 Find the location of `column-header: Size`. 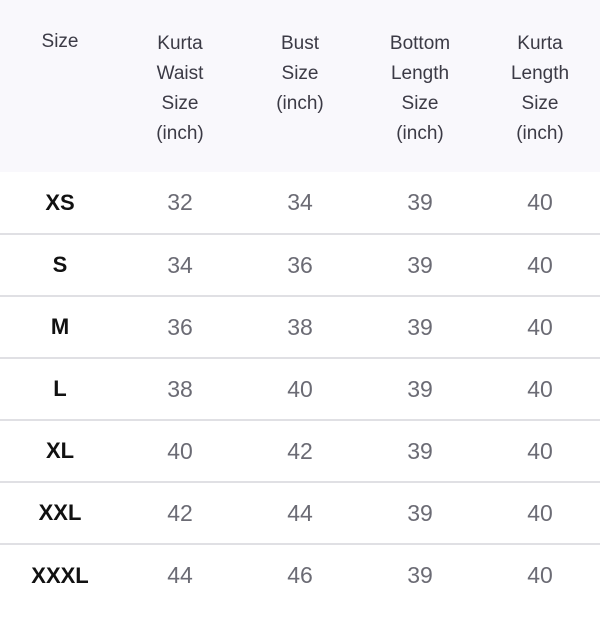

column-header: Size is located at coordinates (60, 86).